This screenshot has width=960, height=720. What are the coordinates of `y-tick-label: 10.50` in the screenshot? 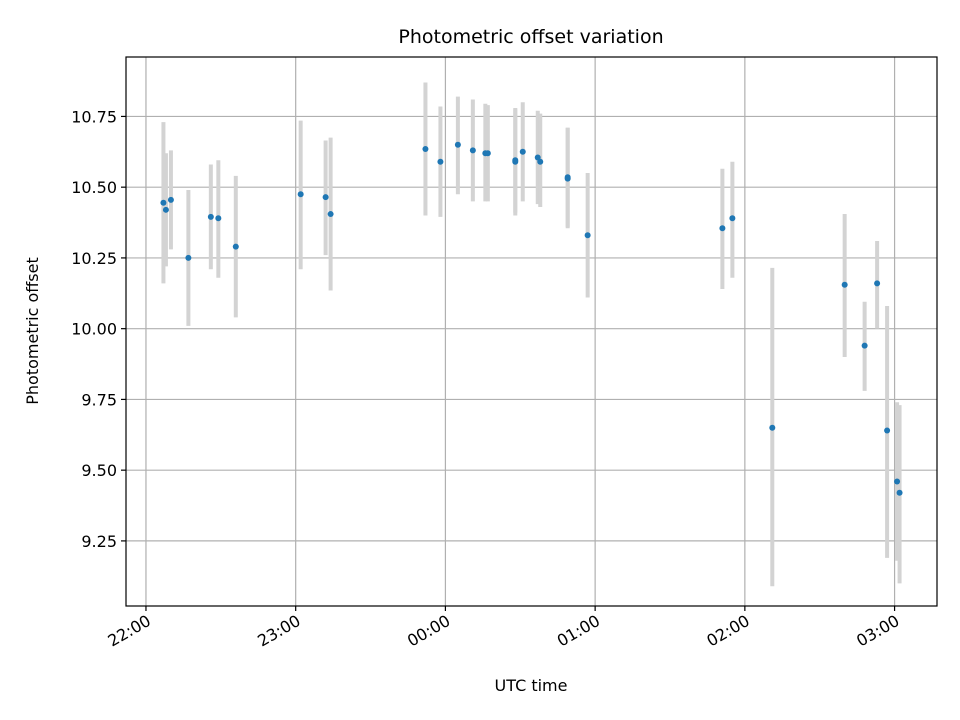 It's located at (94, 187).